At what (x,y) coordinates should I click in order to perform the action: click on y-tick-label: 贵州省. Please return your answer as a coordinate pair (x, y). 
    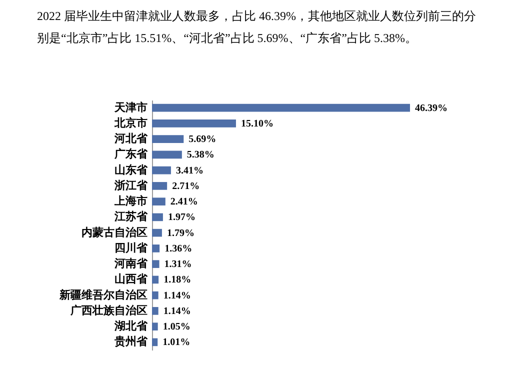
    Looking at the image, I should click on (131, 341).